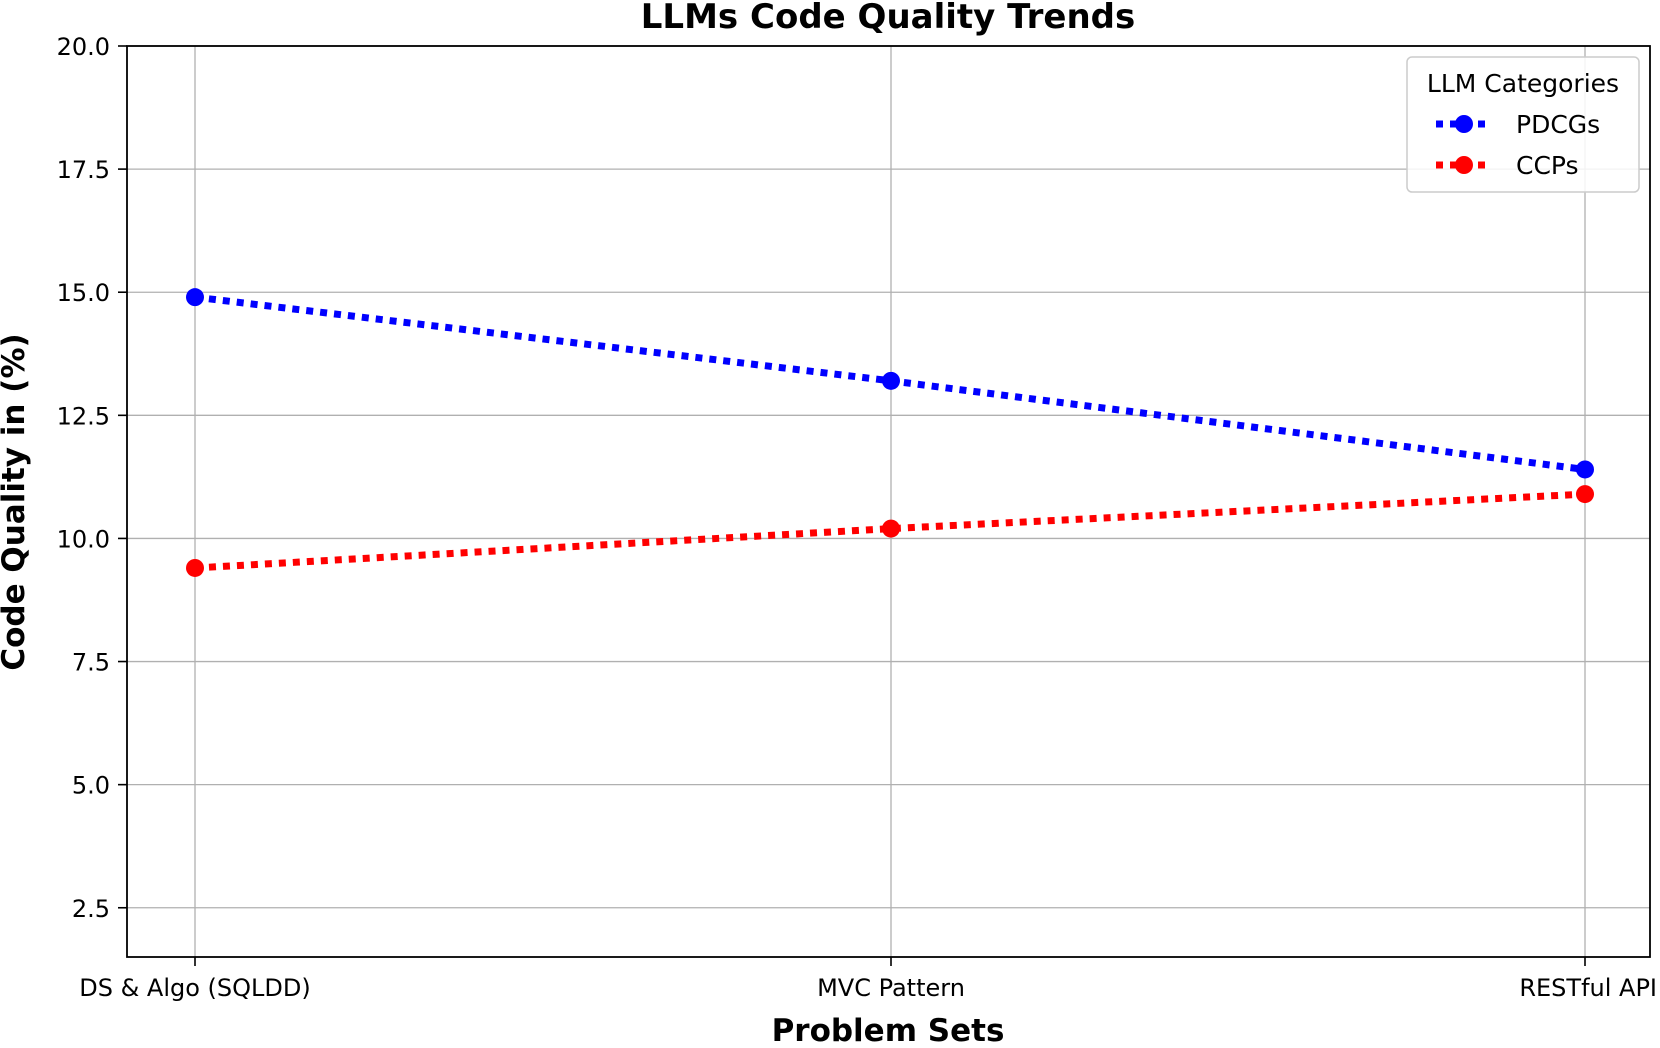 The width and height of the screenshot is (1660, 1048). What do you see at coordinates (195, 988) in the screenshot?
I see `x-tick-label-0: DS & Algo (SQLDD)` at bounding box center [195, 988].